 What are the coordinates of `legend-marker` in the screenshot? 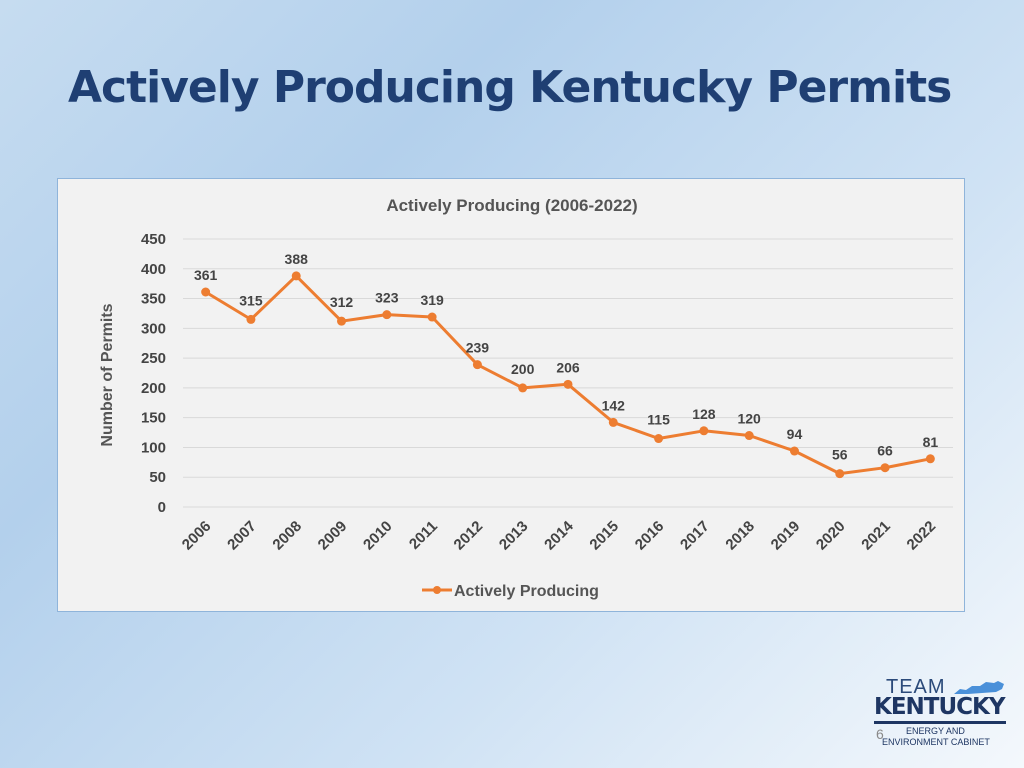 It's located at (437, 590).